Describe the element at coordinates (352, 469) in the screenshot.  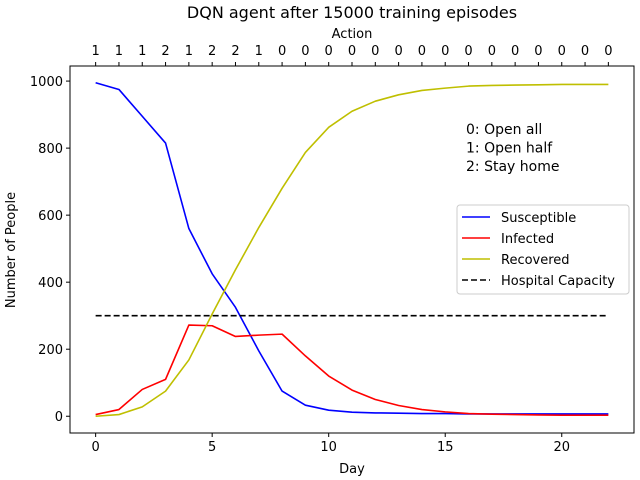
I see `x-axis-label: Day` at that location.